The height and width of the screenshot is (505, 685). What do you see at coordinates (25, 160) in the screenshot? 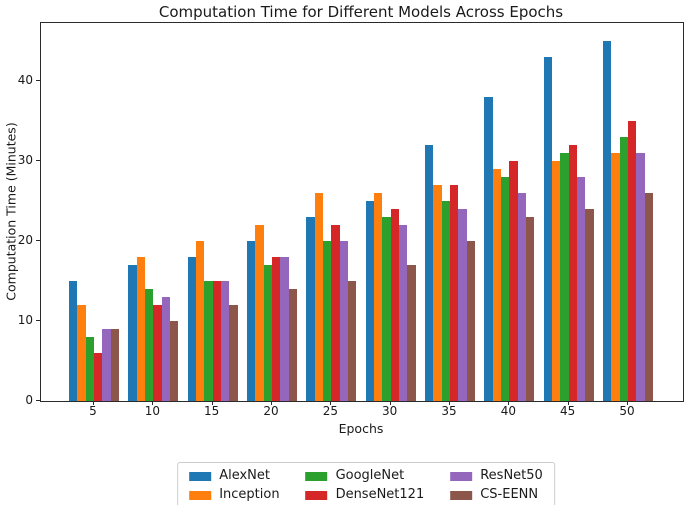
I see `y-tick-label-30: 30` at bounding box center [25, 160].